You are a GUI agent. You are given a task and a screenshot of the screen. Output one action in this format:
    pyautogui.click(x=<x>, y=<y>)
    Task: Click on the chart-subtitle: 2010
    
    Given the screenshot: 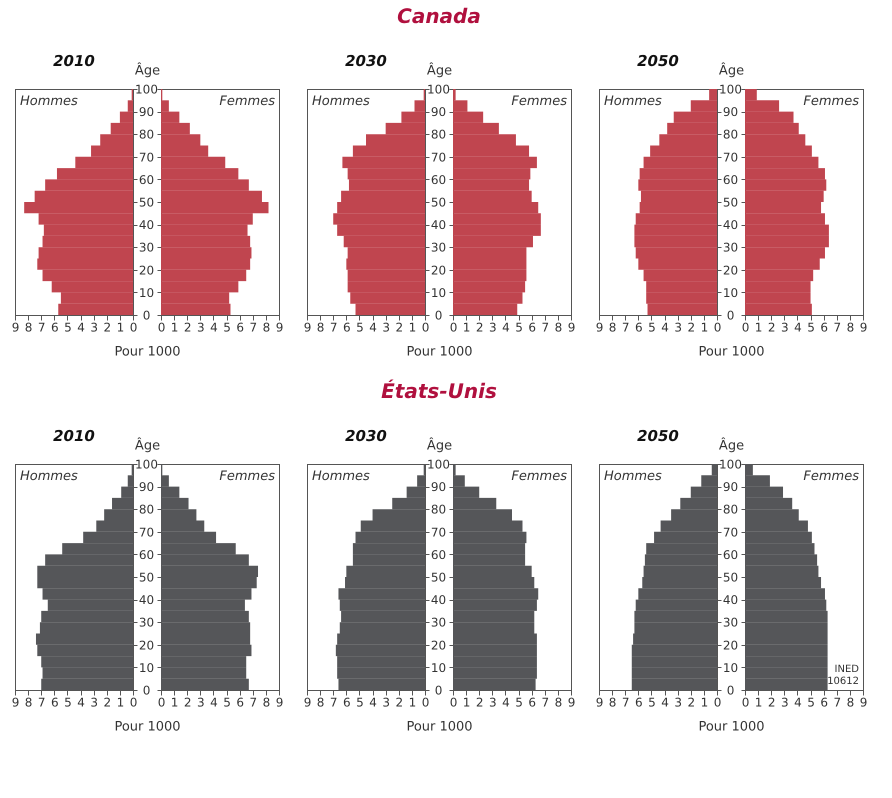 What is the action you would take?
    pyautogui.click(x=74, y=436)
    